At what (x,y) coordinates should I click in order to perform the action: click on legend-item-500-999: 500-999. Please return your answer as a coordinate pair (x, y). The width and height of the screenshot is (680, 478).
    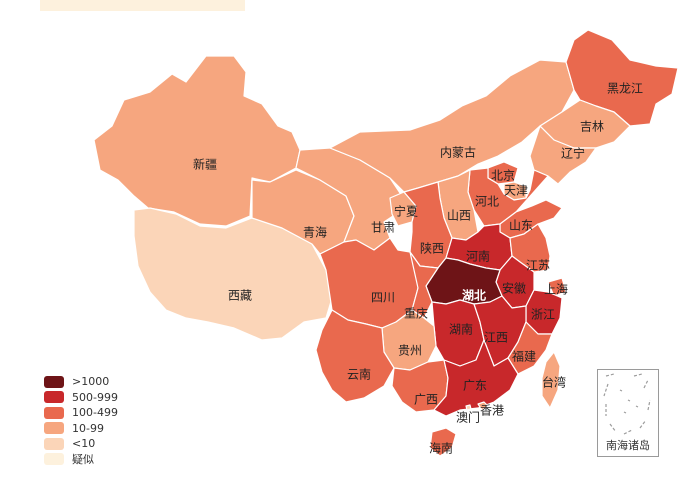
    Looking at the image, I should click on (81, 398).